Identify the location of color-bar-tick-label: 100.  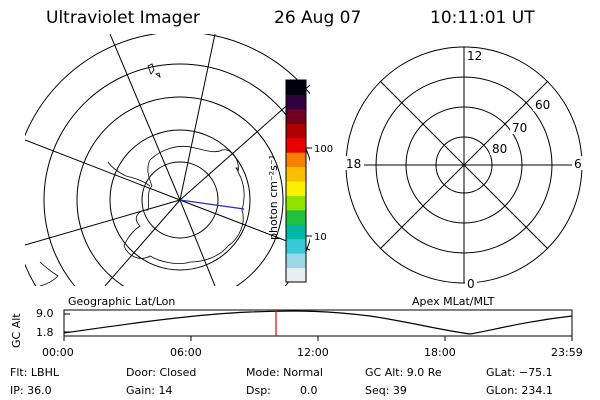
(323, 149).